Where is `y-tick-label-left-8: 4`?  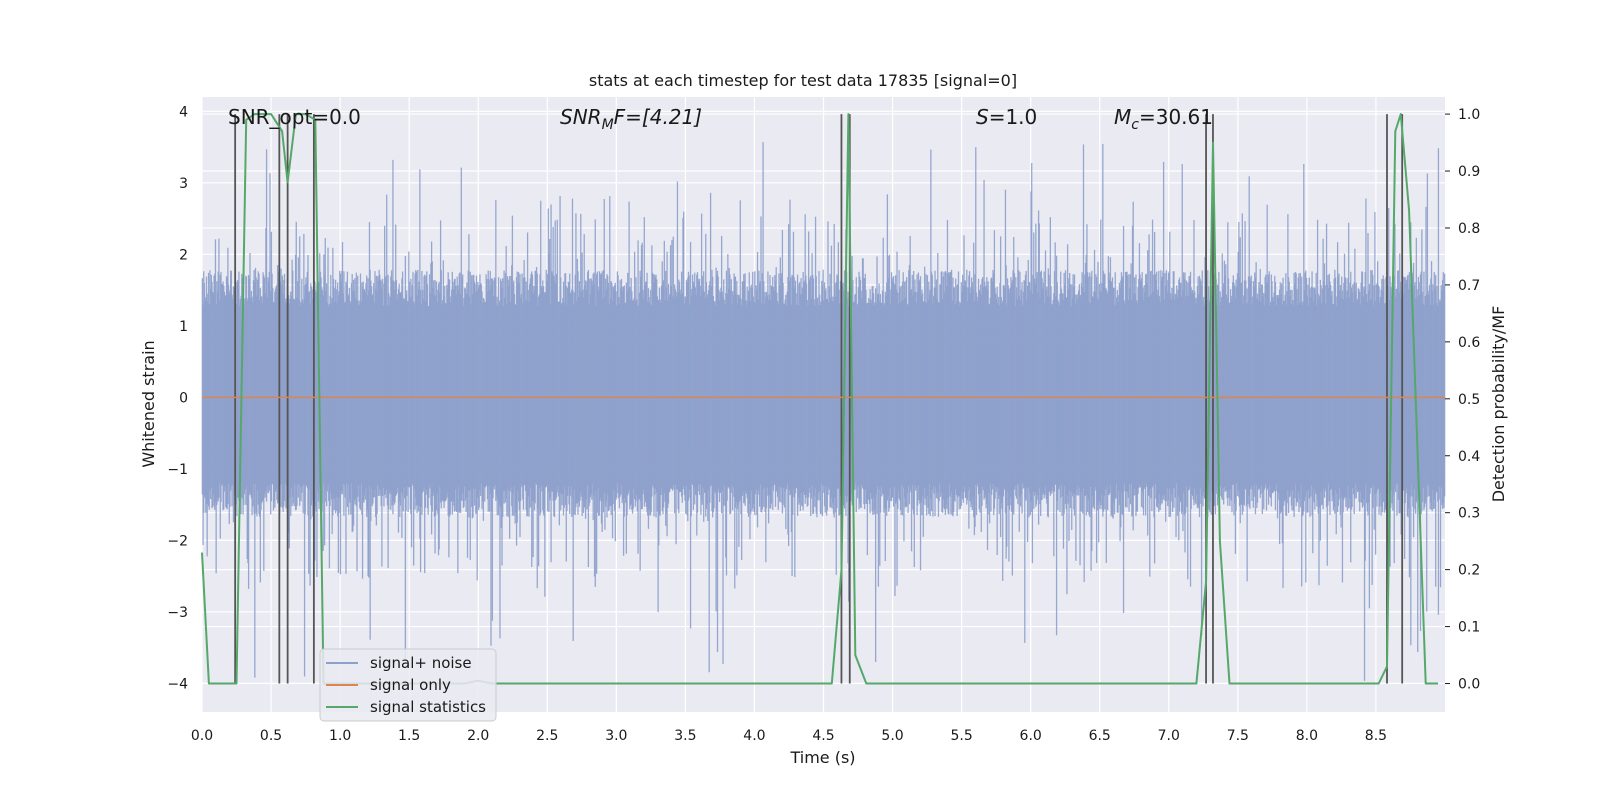 y-tick-label-left-8: 4 is located at coordinates (183, 112).